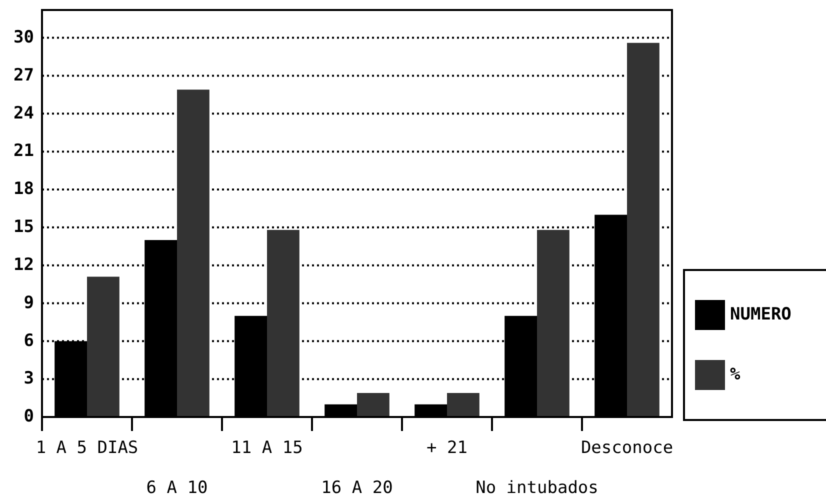 Image resolution: width=826 pixels, height=504 pixels. What do you see at coordinates (24, 113) in the screenshot?
I see `y-tick-label: 24` at bounding box center [24, 113].